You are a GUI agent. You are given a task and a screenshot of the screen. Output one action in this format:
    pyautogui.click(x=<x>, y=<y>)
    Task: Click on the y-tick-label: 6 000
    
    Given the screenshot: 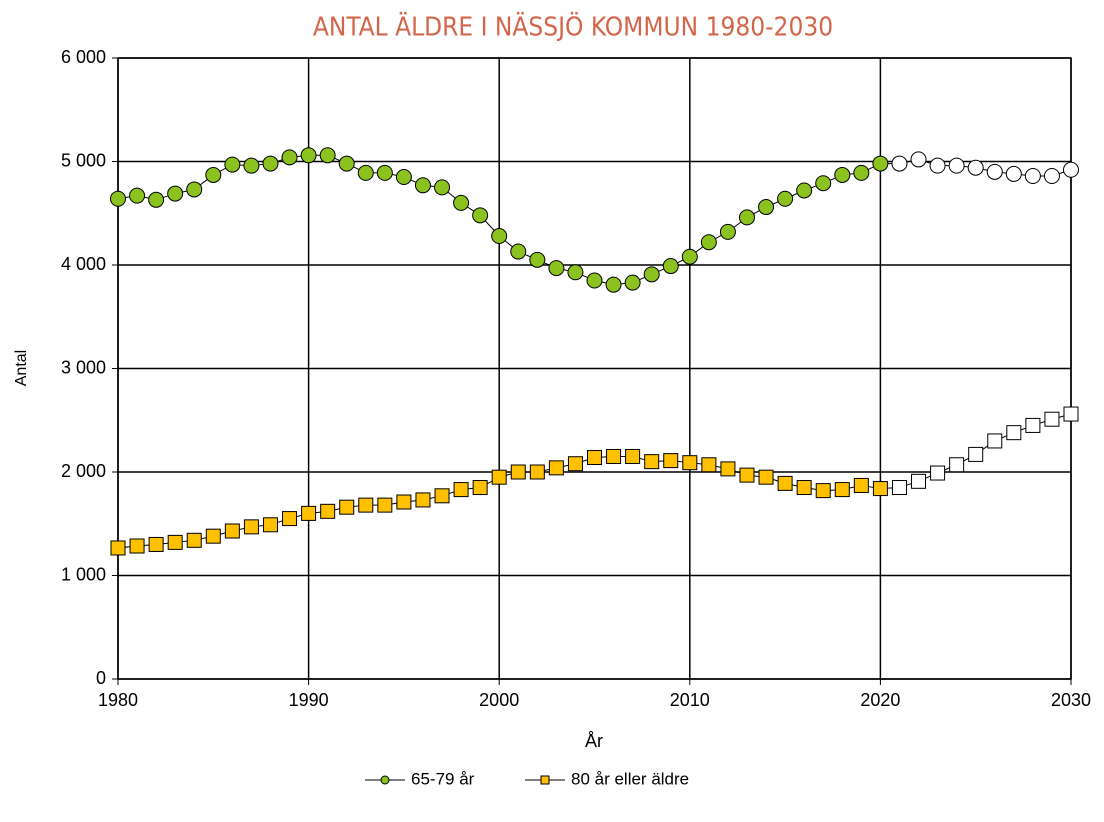 What is the action you would take?
    pyautogui.click(x=83, y=57)
    